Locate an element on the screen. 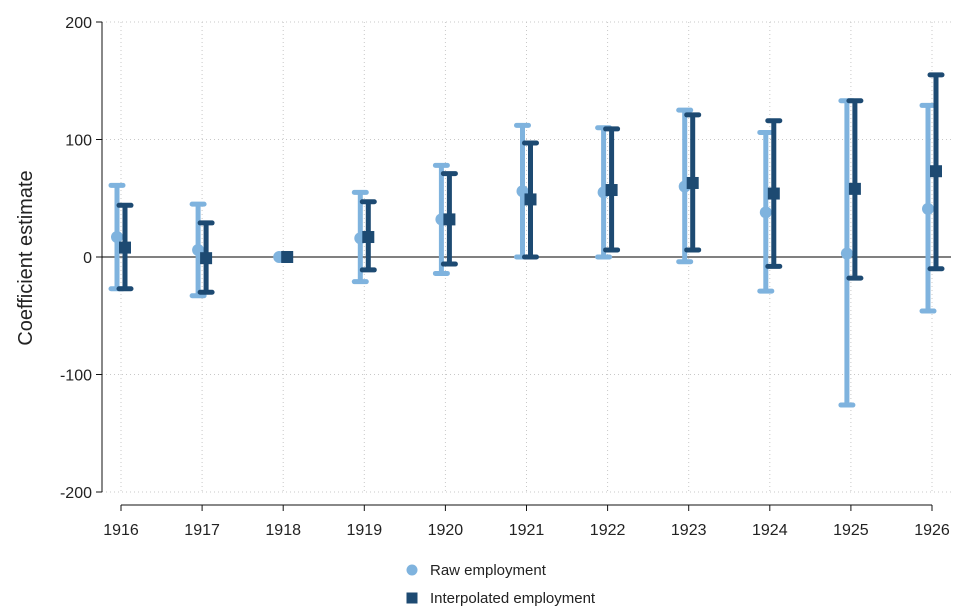 The width and height of the screenshot is (953, 614). x-tick-label: 1923 is located at coordinates (689, 530).